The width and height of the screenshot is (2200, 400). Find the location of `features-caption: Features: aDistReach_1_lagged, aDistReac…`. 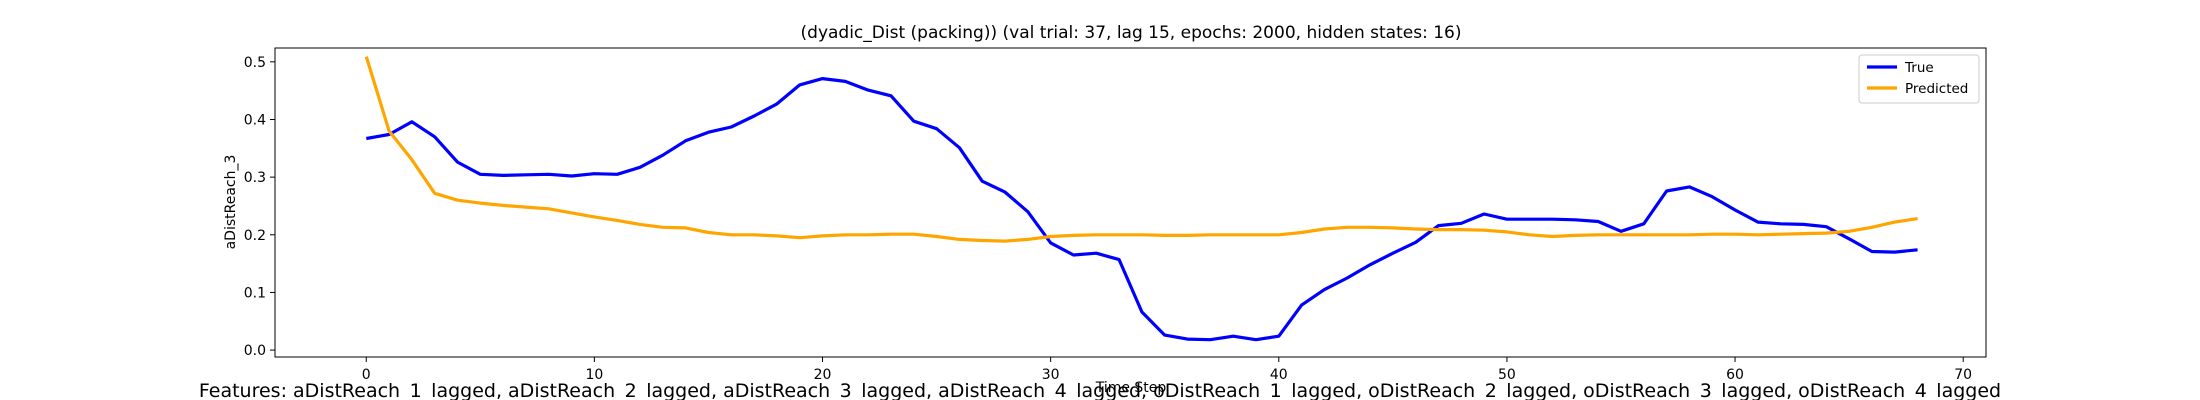

features-caption: Features: aDistReach_1_lagged, aDistReac… is located at coordinates (1100, 390).